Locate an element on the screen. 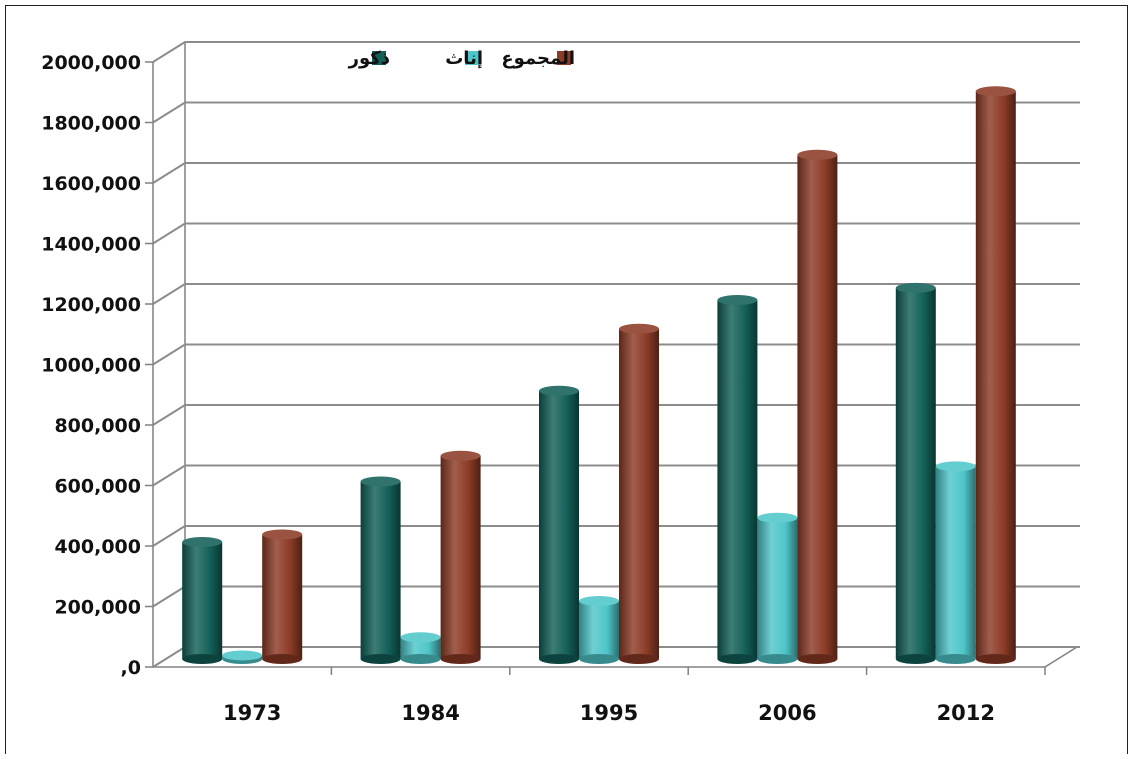 The height and width of the screenshot is (759, 1133). legend-item: ذكور is located at coordinates (369, 58).